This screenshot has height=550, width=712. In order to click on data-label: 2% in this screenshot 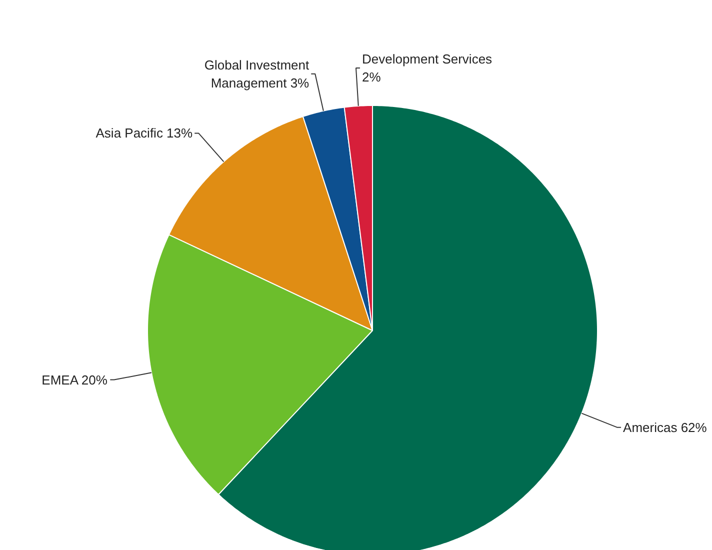, I will do `click(372, 77)`.